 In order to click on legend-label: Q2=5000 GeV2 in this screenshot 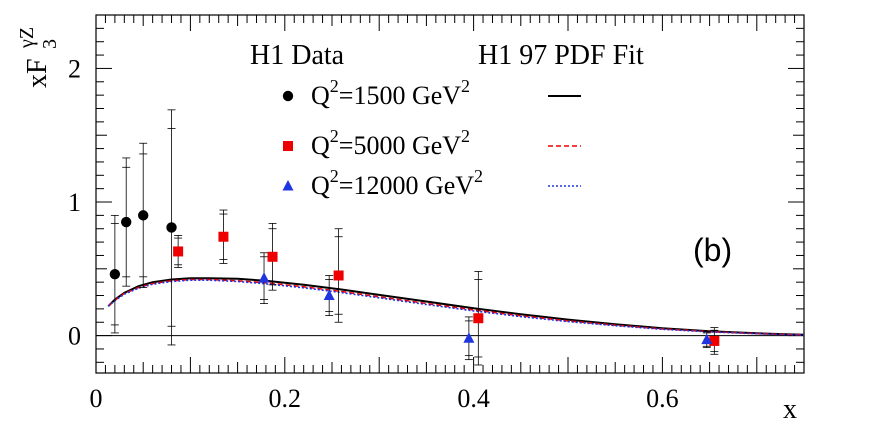, I will do `click(390, 143)`.